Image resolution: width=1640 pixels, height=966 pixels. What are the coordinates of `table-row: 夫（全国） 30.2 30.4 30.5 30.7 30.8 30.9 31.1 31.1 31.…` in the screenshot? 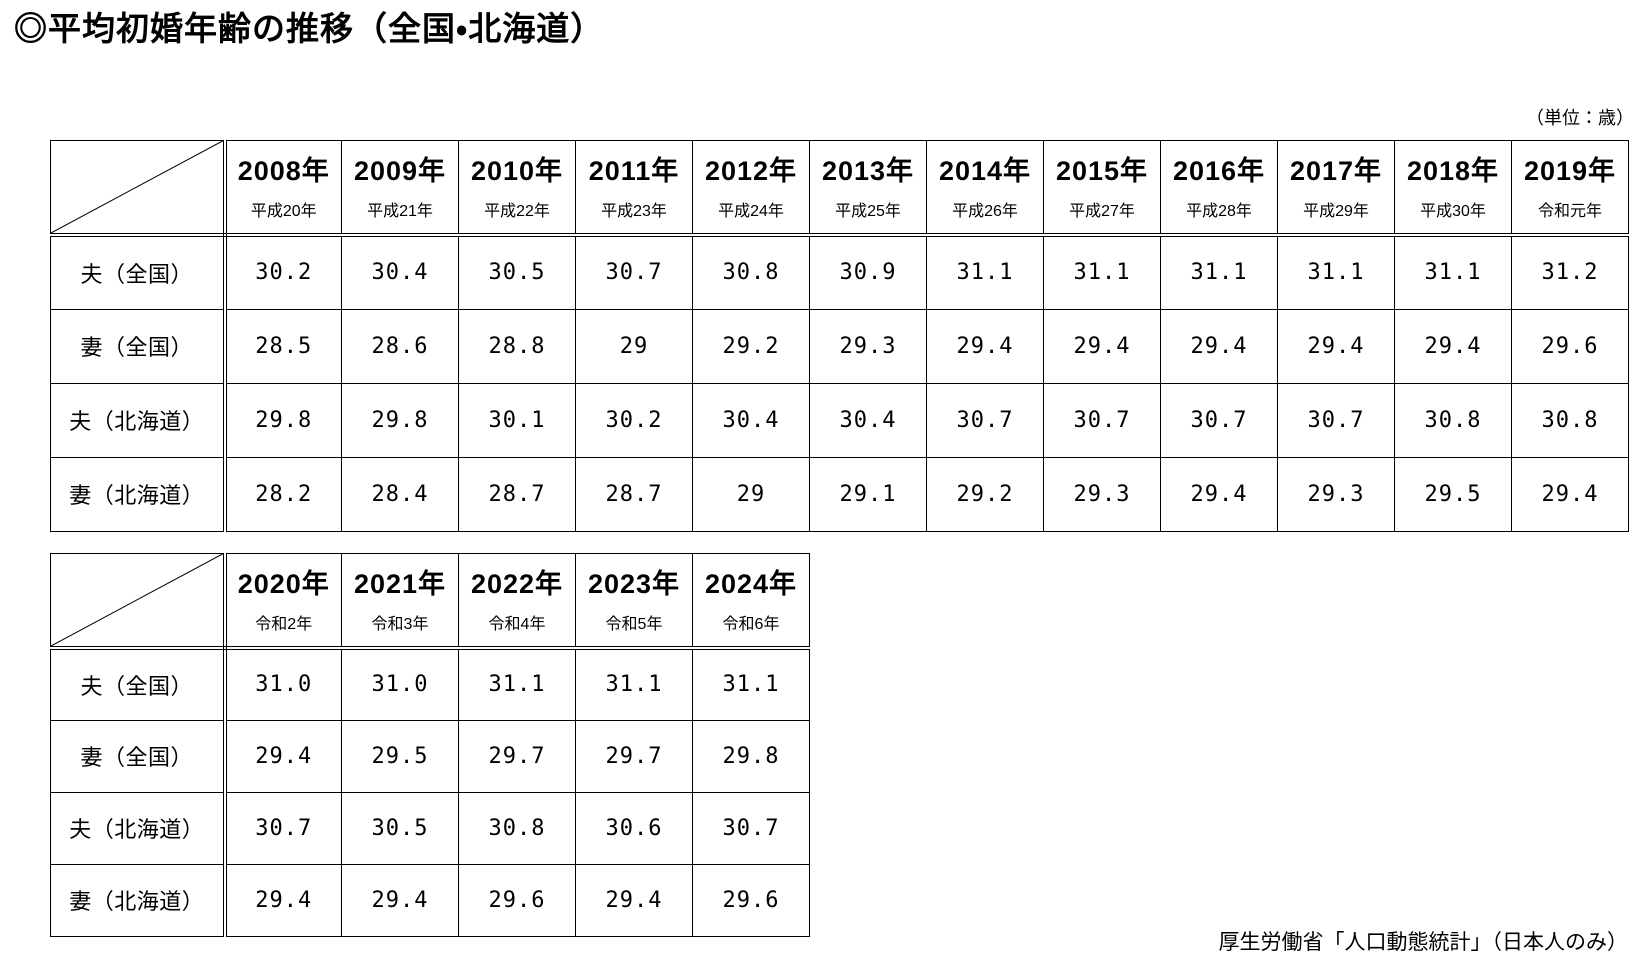 It's located at (839, 272).